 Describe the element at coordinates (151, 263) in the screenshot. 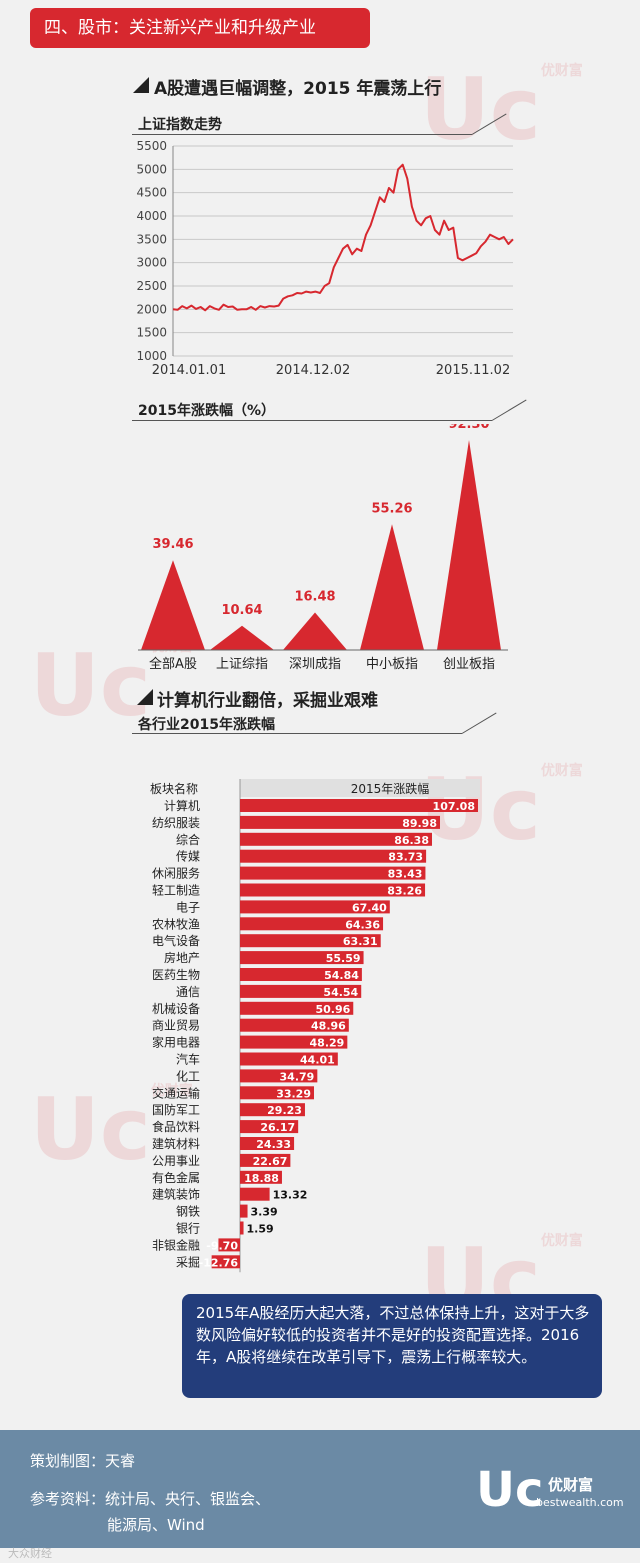

I see `y-tick-label: 3000` at that location.